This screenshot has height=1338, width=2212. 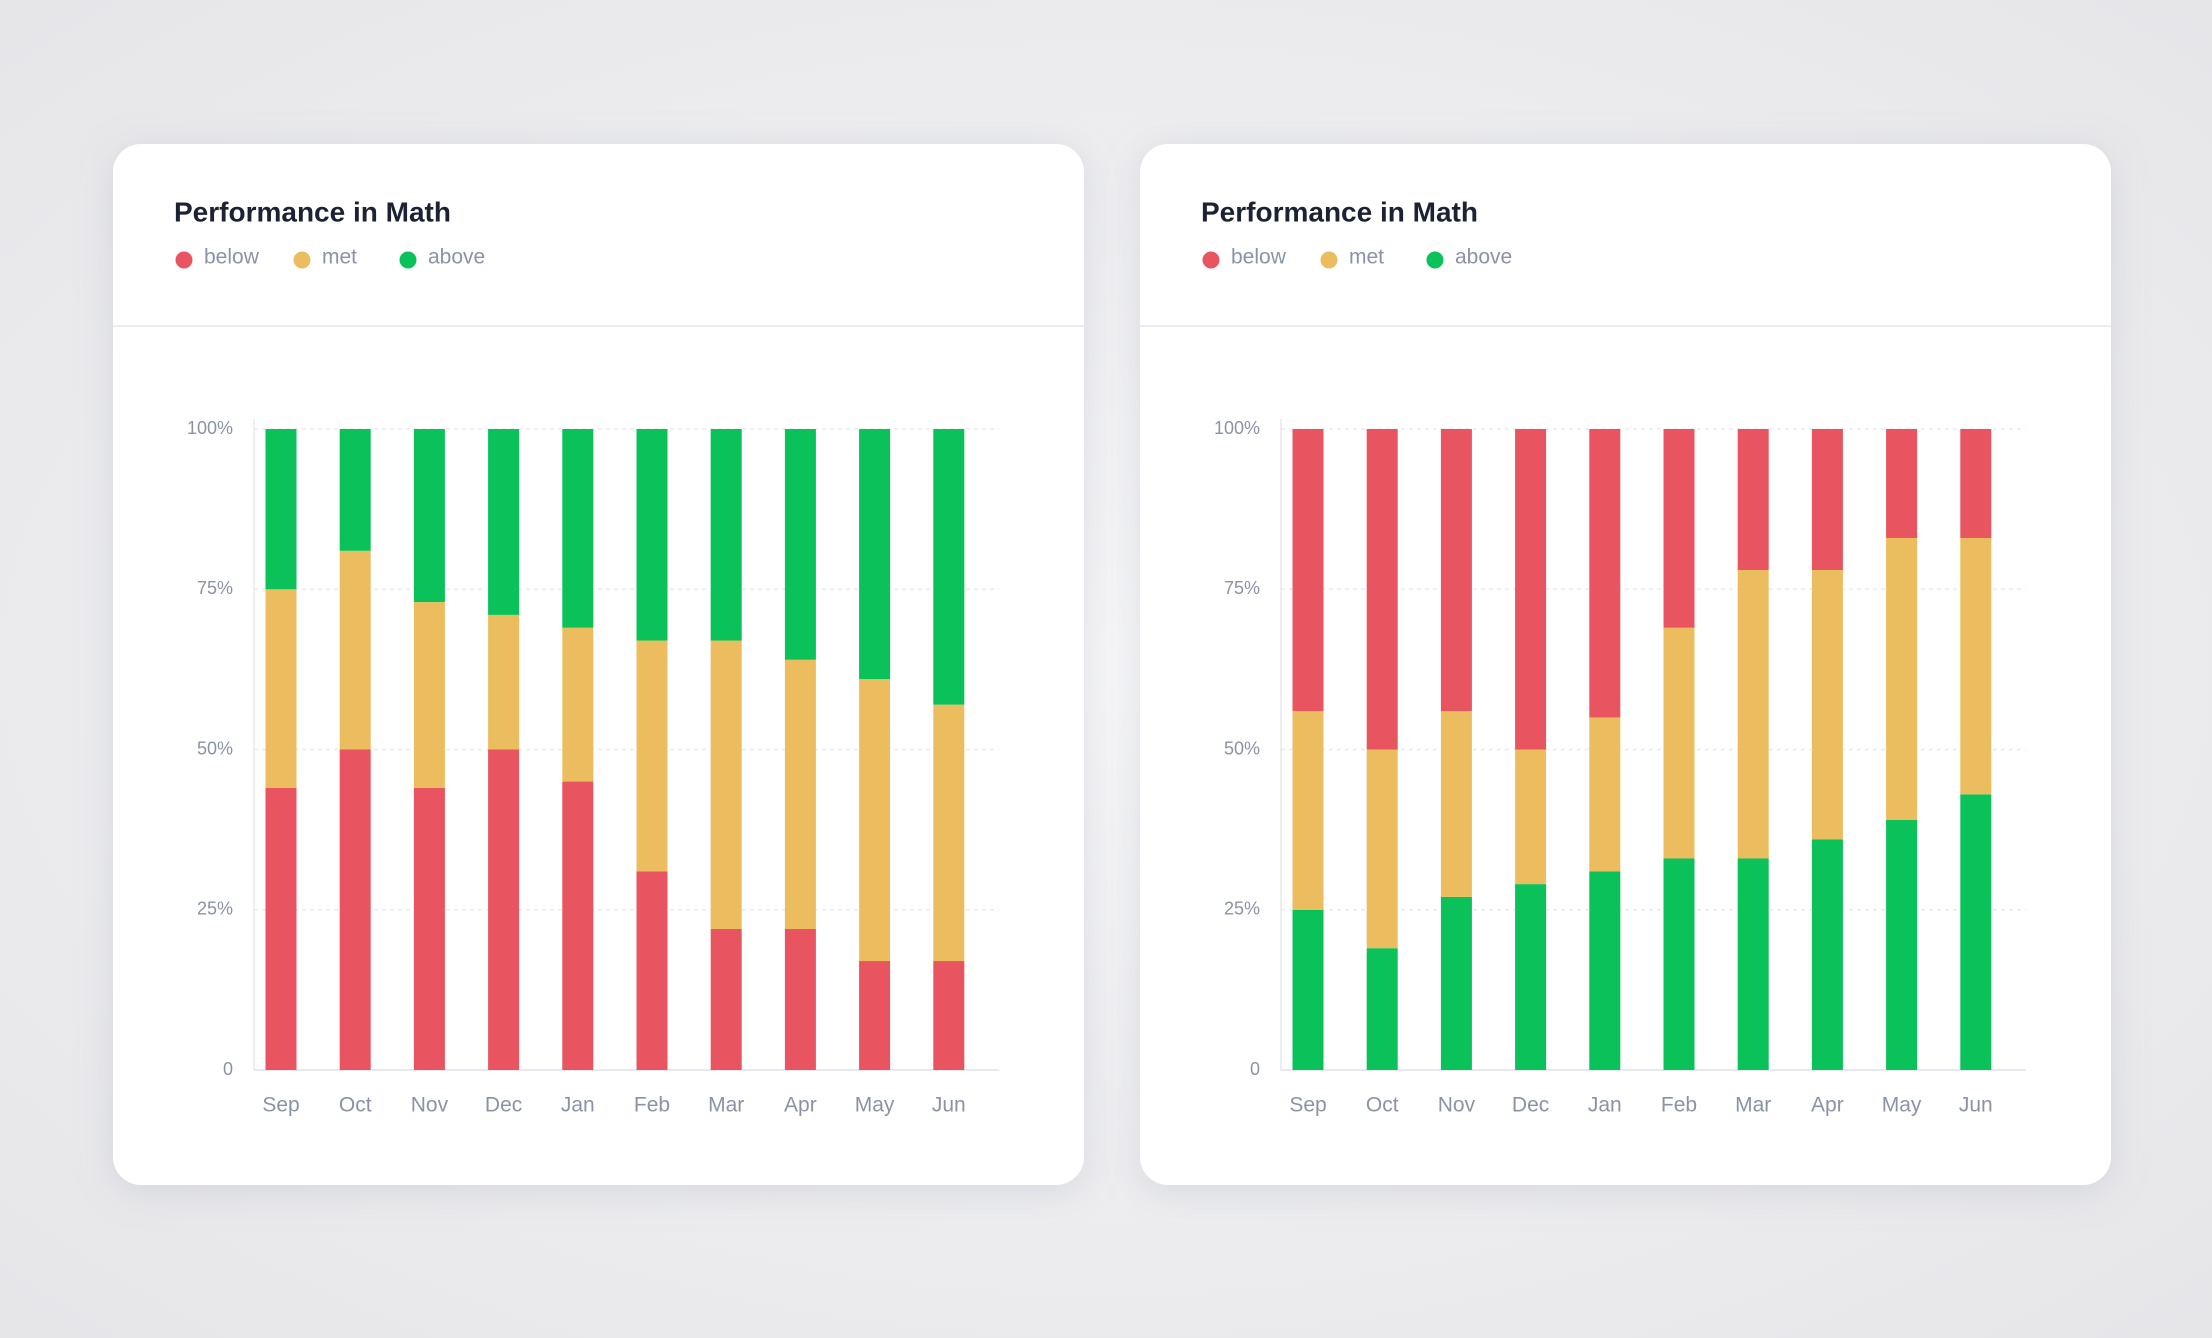 What do you see at coordinates (215, 909) in the screenshot?
I see `y-tick-label: 25%` at bounding box center [215, 909].